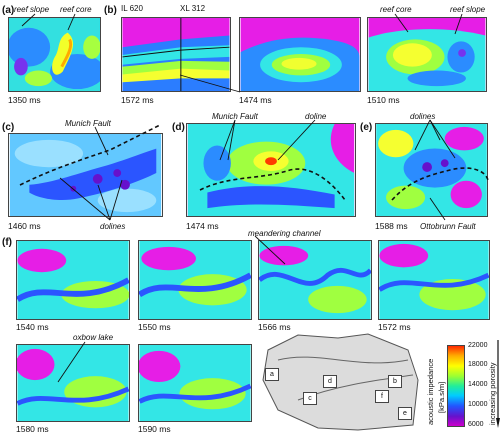 Image resolution: width=500 pixels, height=438 pixels. Describe the element at coordinates (310, 398) in the screenshot. I see `location-box-c: c` at that location.